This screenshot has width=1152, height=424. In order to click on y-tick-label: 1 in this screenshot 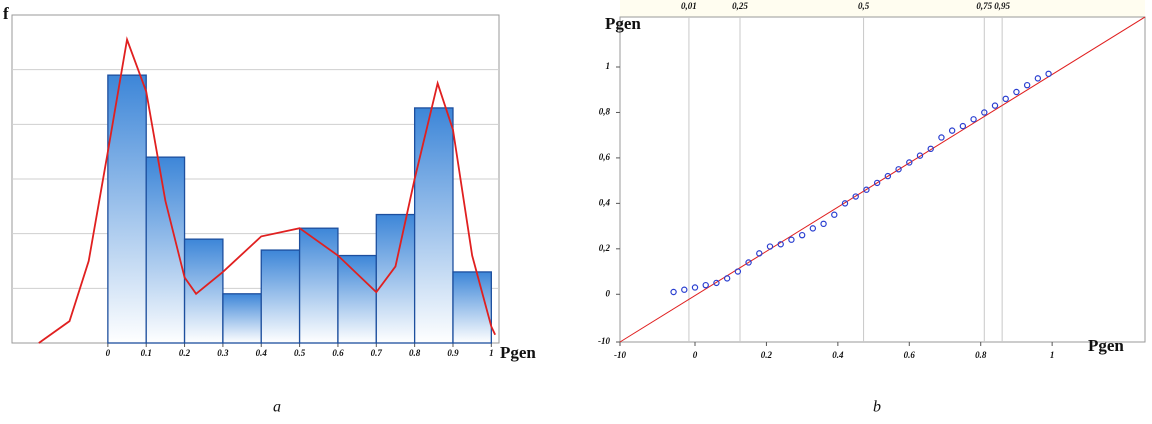, I will do `click(608, 66)`.